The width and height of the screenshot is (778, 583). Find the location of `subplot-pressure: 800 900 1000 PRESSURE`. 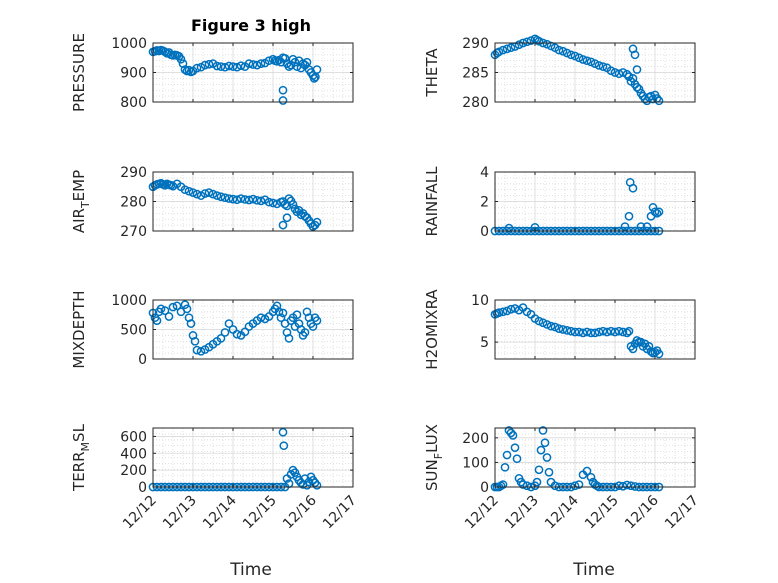

subplot-pressure: 800 900 1000 PRESSURE is located at coordinates (212, 72).